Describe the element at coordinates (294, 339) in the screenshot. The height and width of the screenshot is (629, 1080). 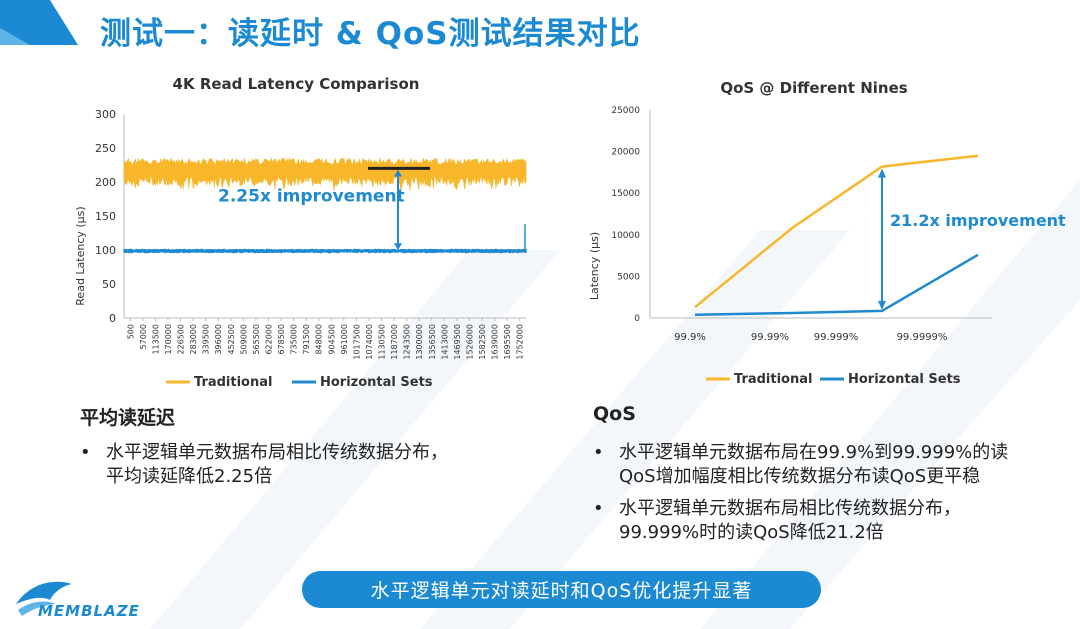
I see `x-tick-label: 735000` at that location.